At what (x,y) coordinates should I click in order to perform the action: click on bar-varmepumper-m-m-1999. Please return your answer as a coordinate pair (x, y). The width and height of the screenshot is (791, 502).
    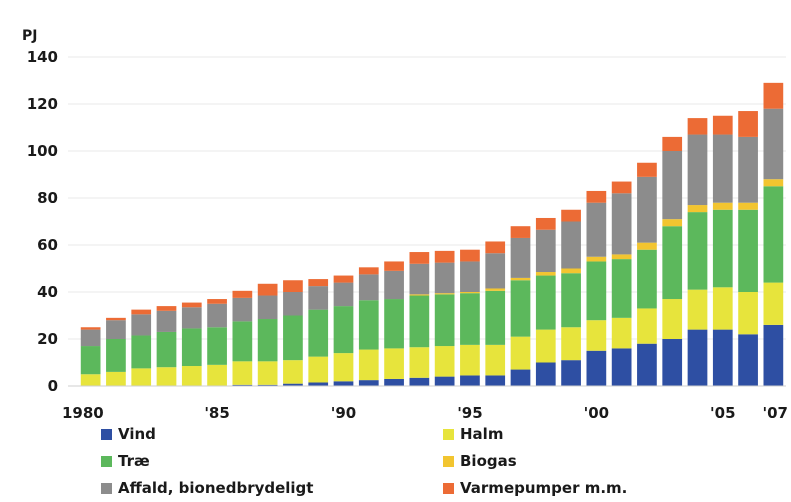
    Looking at the image, I should click on (571, 215).